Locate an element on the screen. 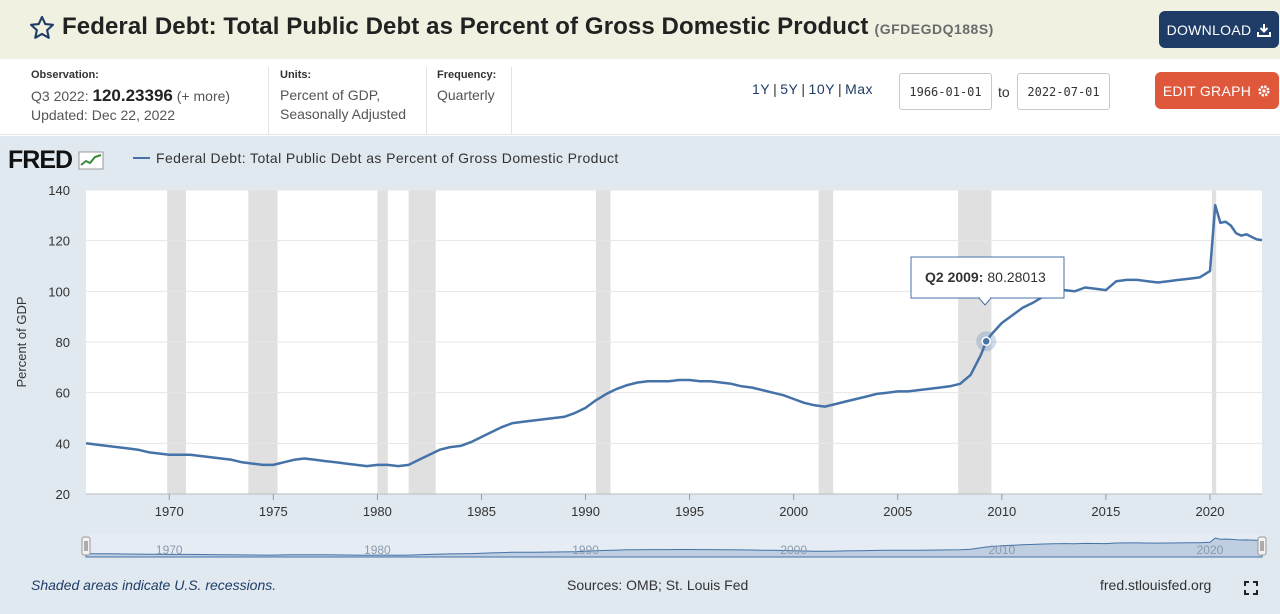 Image resolution: width=1280 pixels, height=614 pixels. navigator-tick-label: 1980 is located at coordinates (377, 550).